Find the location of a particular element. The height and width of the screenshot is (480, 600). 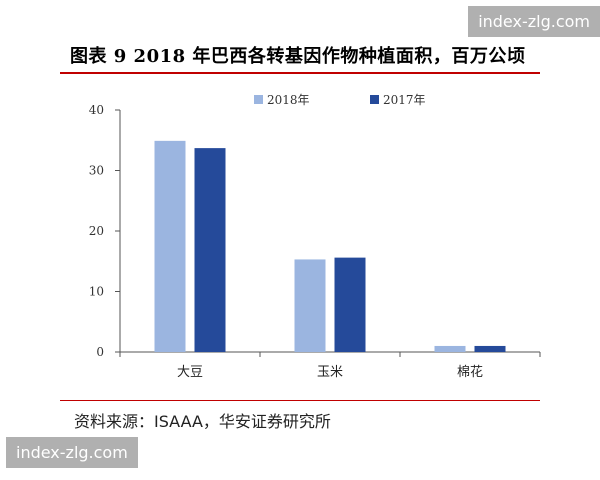

legend-label: 2018年 is located at coordinates (288, 100).